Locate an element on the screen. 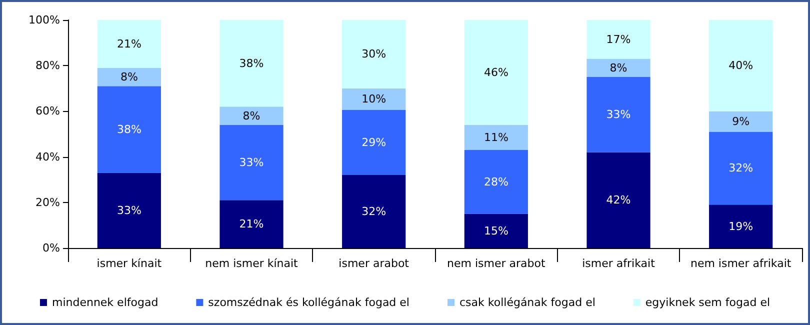 This screenshot has height=325, width=810. y-tick-label: 20% is located at coordinates (48, 202).